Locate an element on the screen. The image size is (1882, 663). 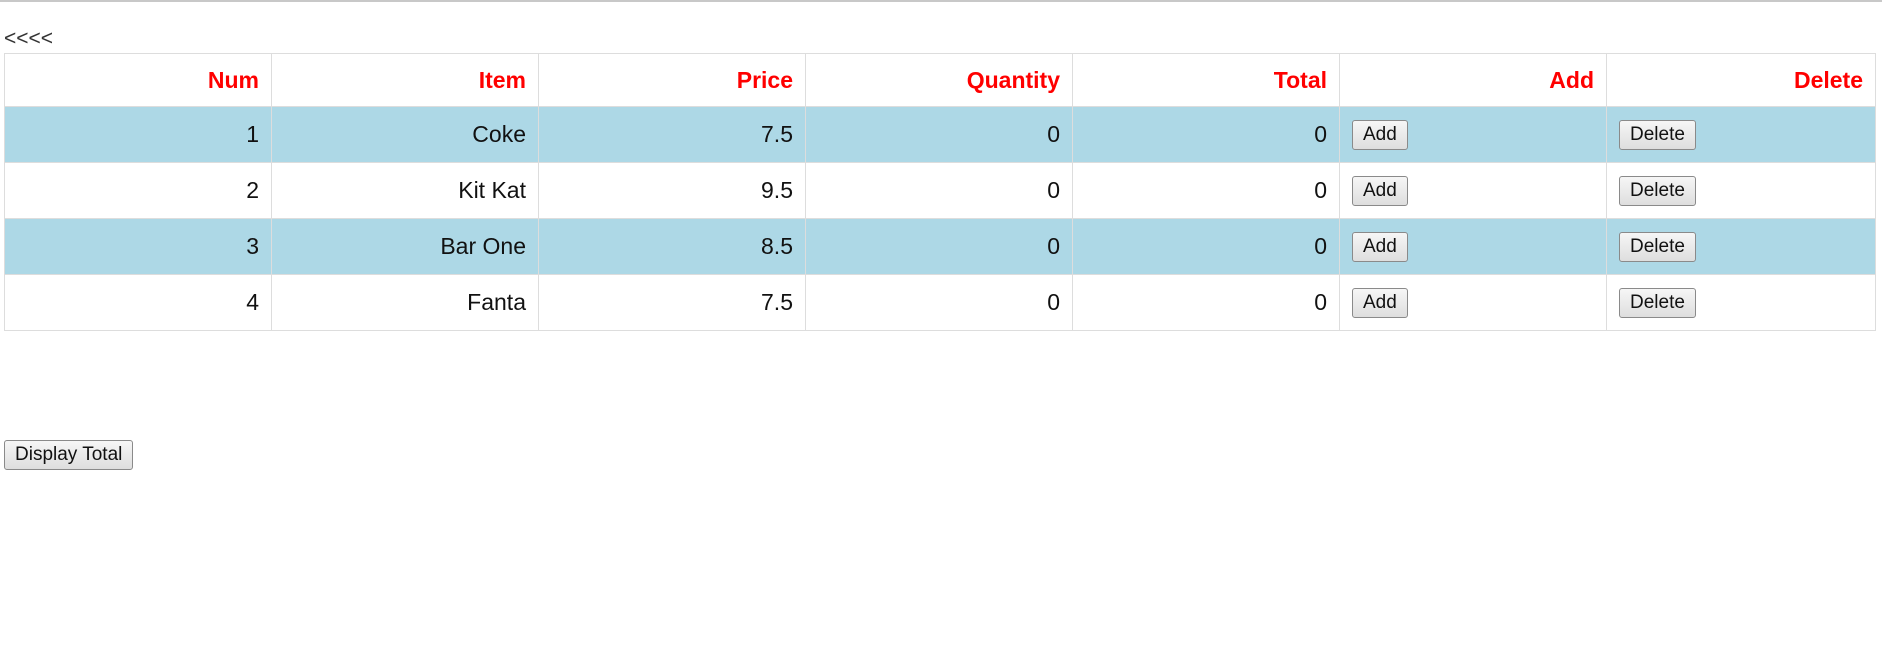
table-row: 2 Kit Kat 9.5 0 0 Add Delete is located at coordinates (940, 190).